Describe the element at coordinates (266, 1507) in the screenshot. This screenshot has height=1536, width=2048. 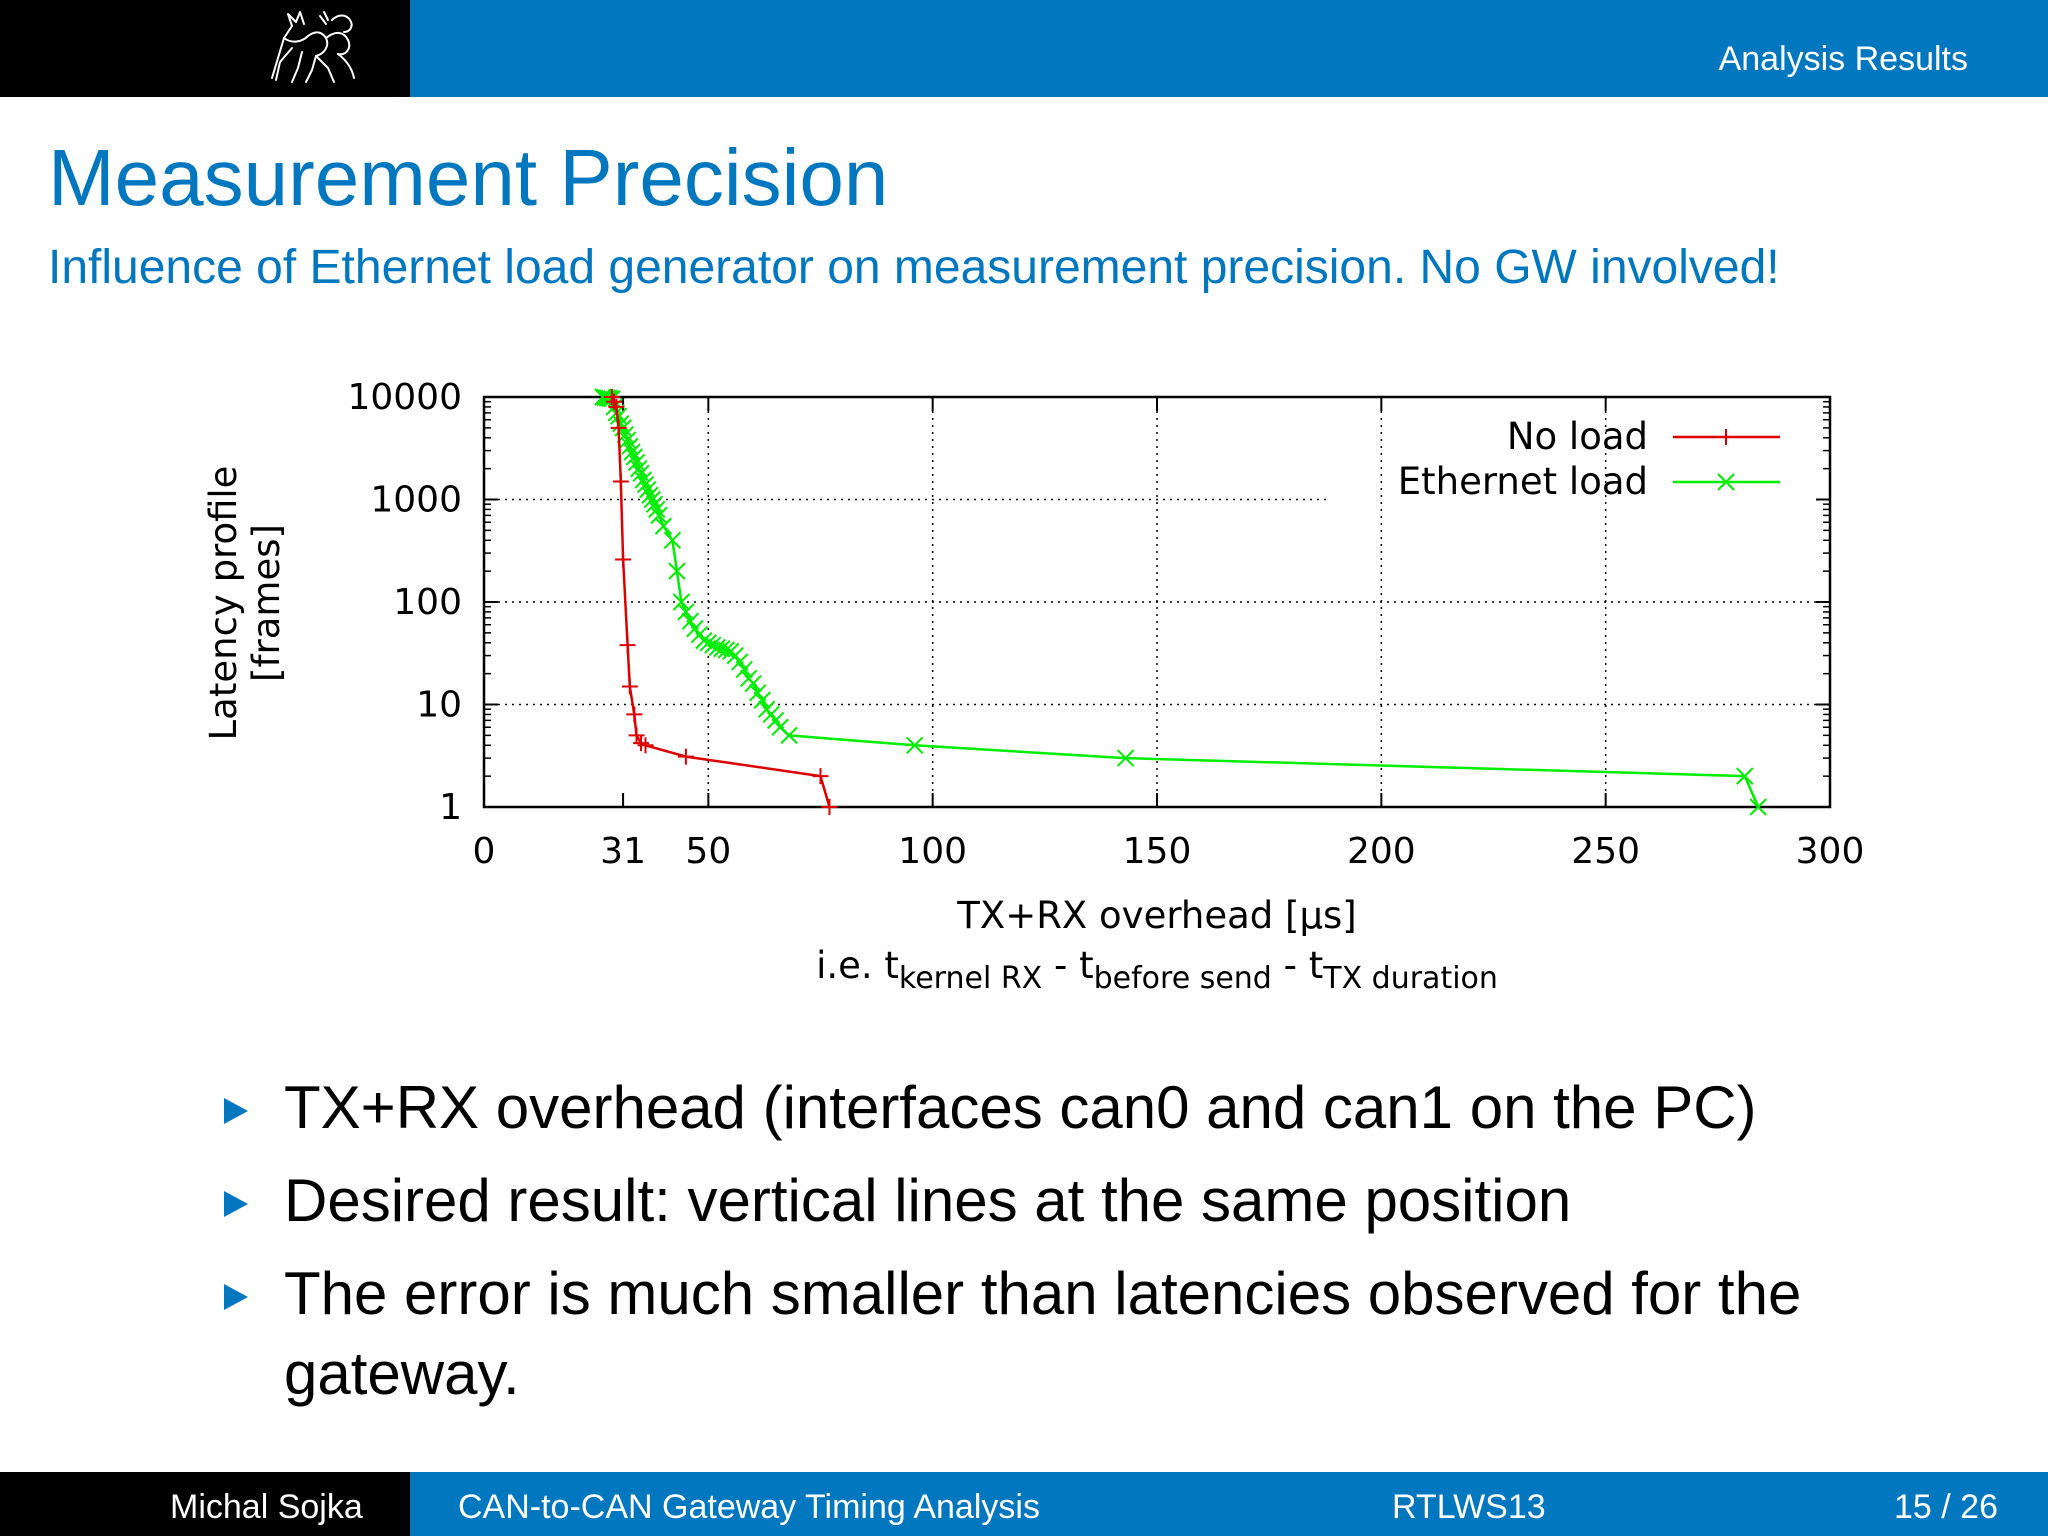
I see `footer-author: Michal Sojka` at that location.